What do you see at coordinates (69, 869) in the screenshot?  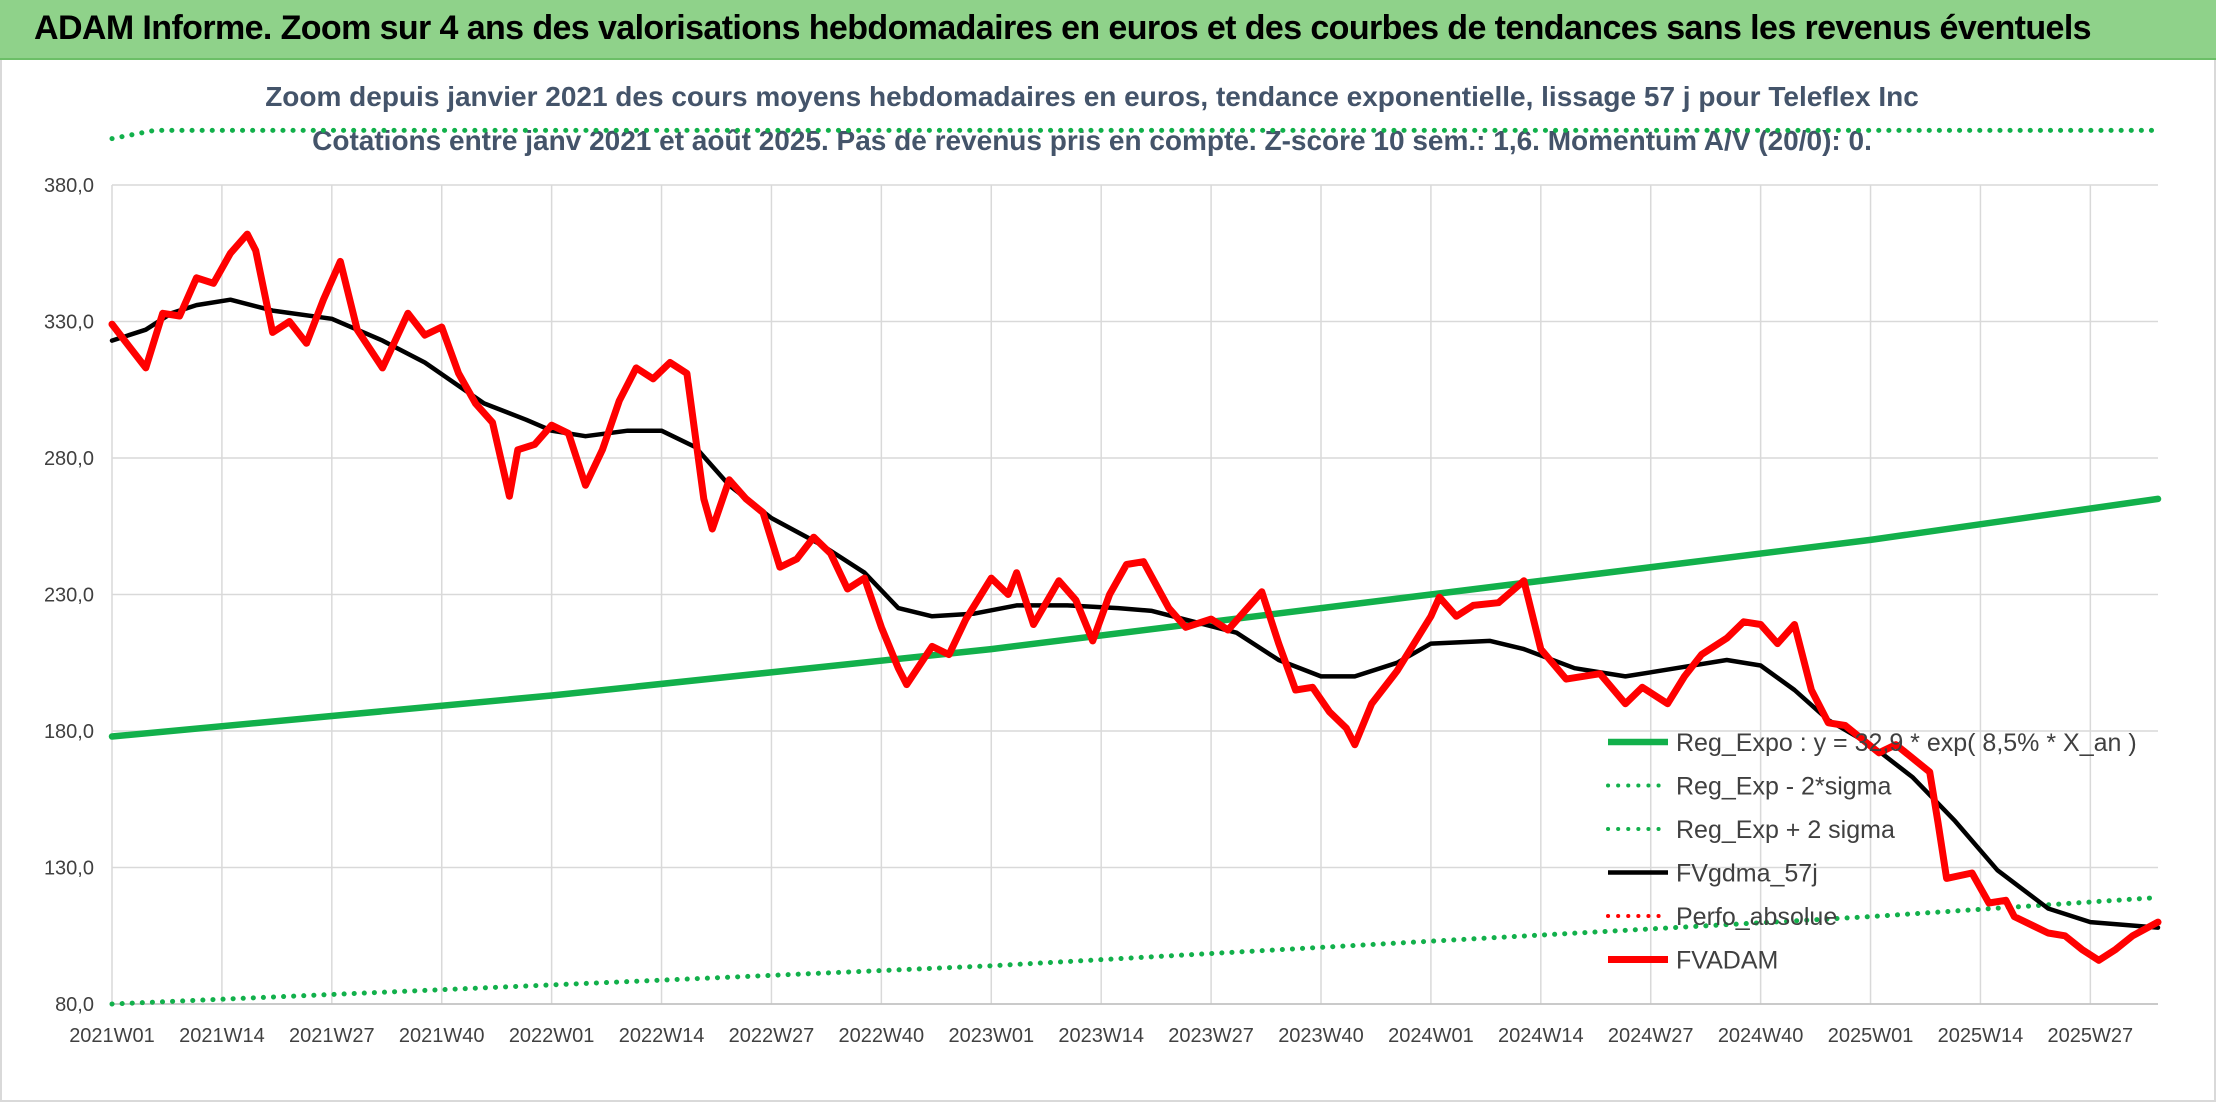 I see `y-tick-label: 130,0` at bounding box center [69, 869].